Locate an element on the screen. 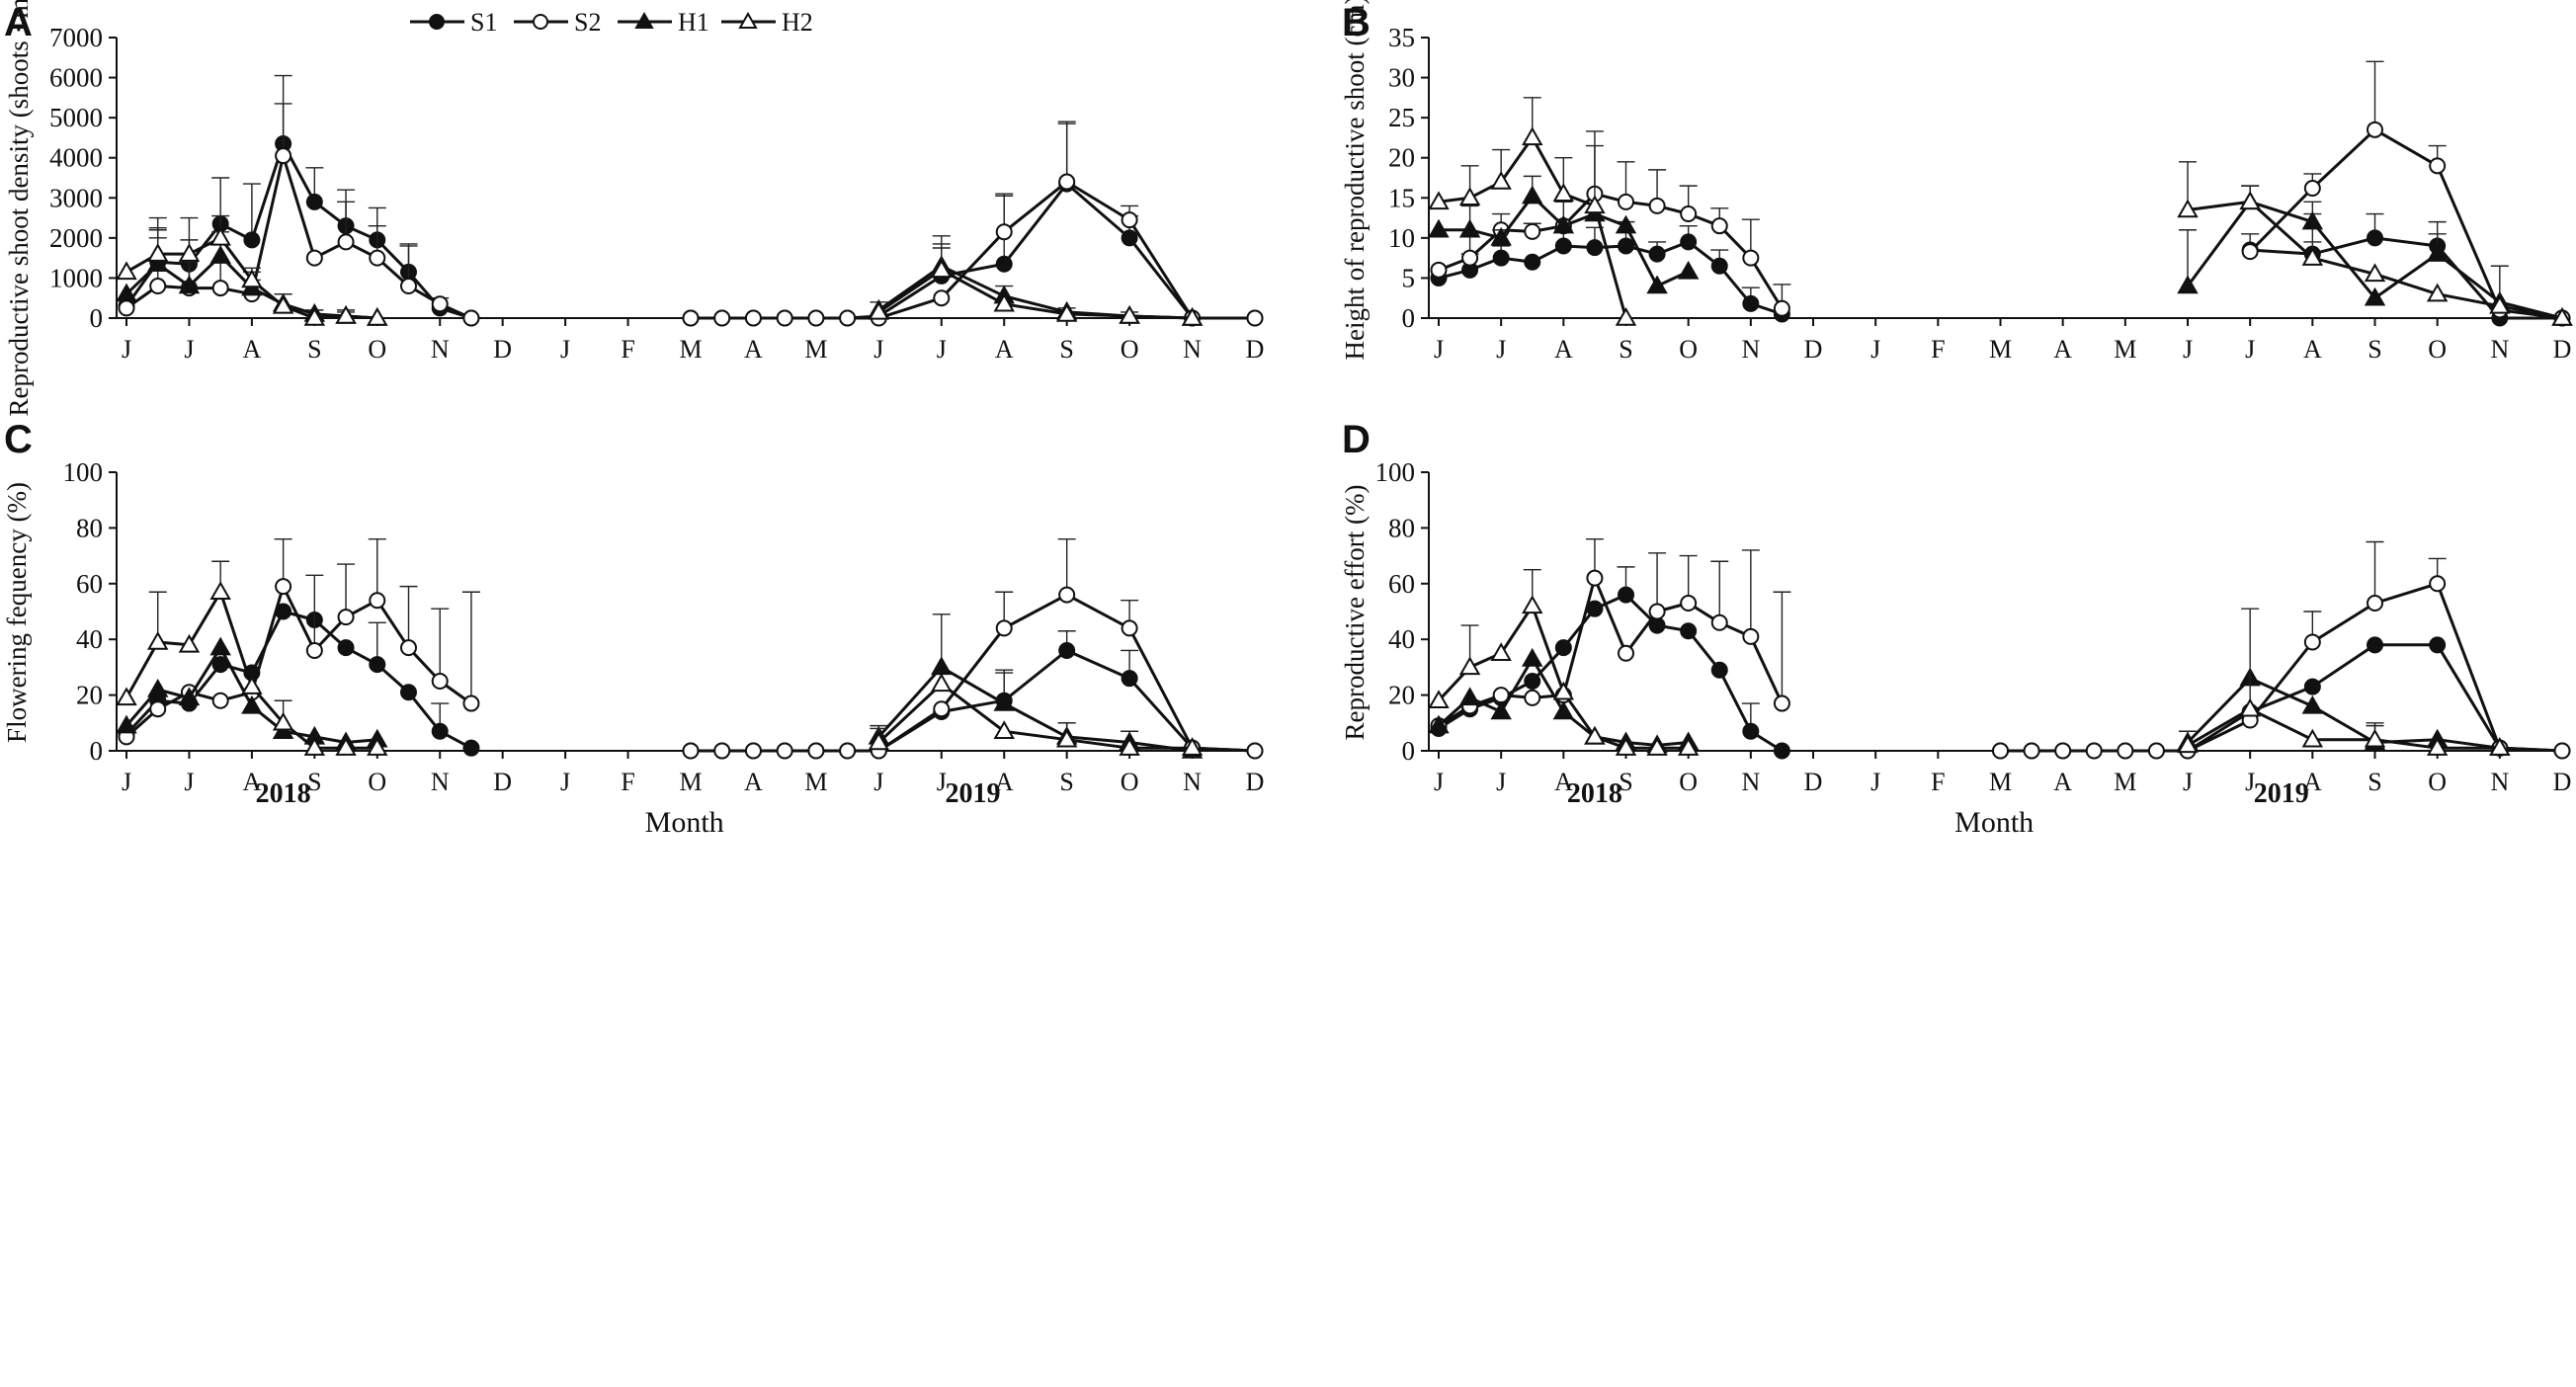 This screenshot has height=1387, width=2576. series-s2-b is located at coordinates (2000, 193).